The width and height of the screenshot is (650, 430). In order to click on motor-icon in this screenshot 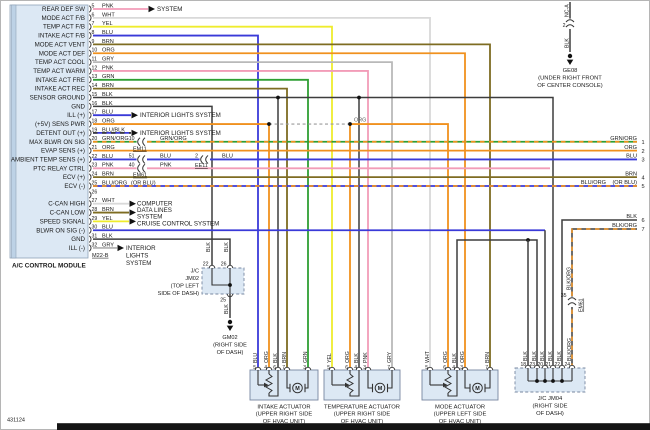, I will do `click(297, 388)`.